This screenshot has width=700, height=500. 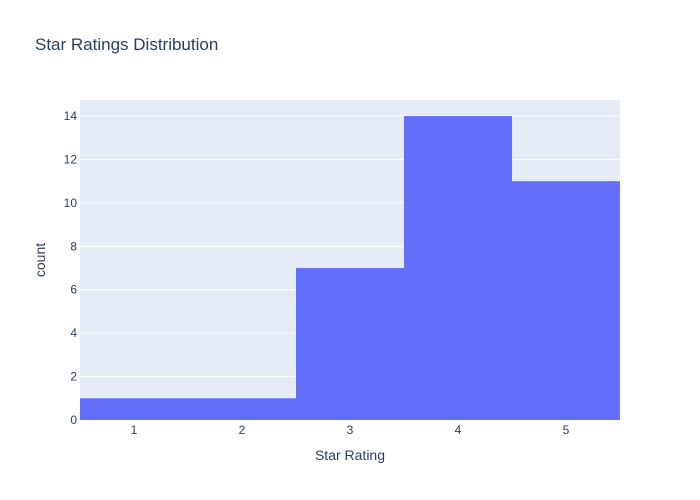 I want to click on x-tick-label: 2, so click(x=242, y=430).